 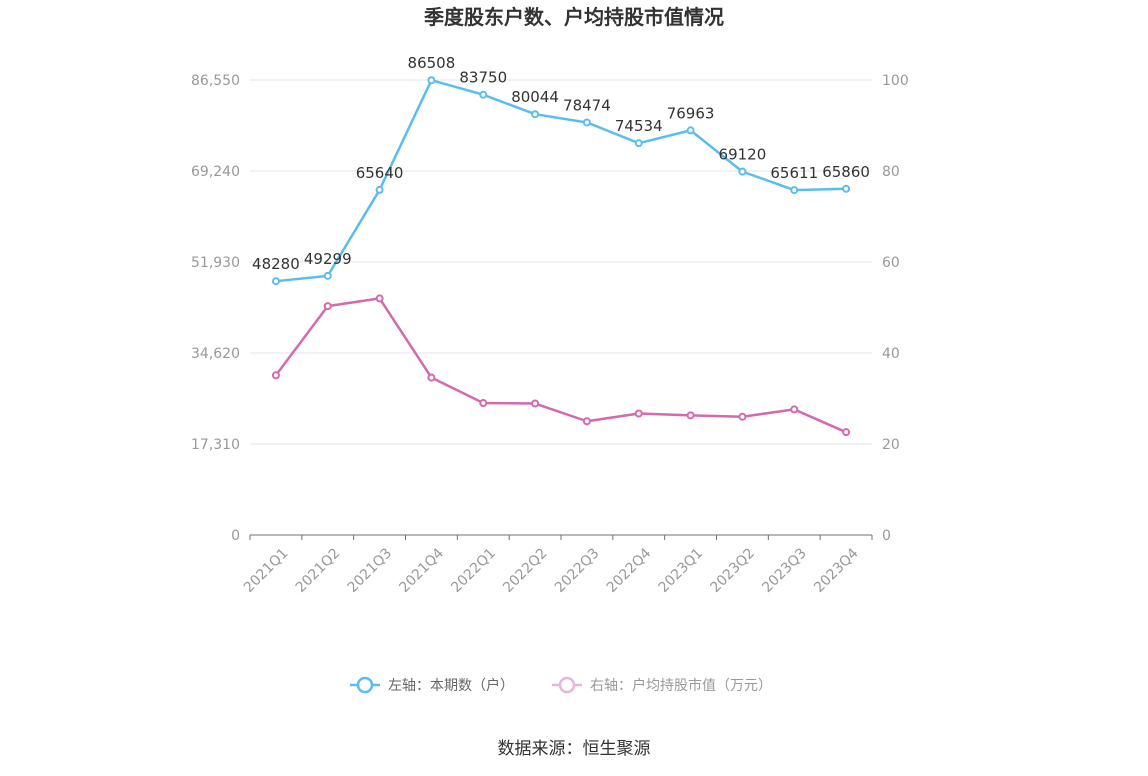 I want to click on data-label: 69120, so click(x=743, y=155).